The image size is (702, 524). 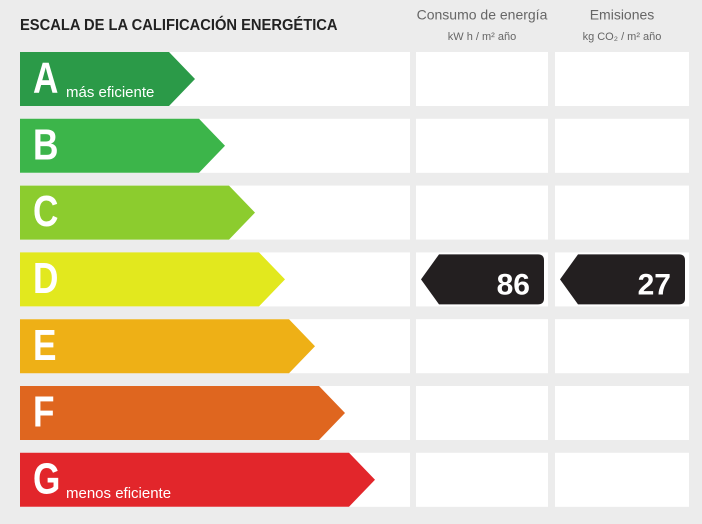 What do you see at coordinates (622, 15) in the screenshot?
I see `column-title: Emisiones` at bounding box center [622, 15].